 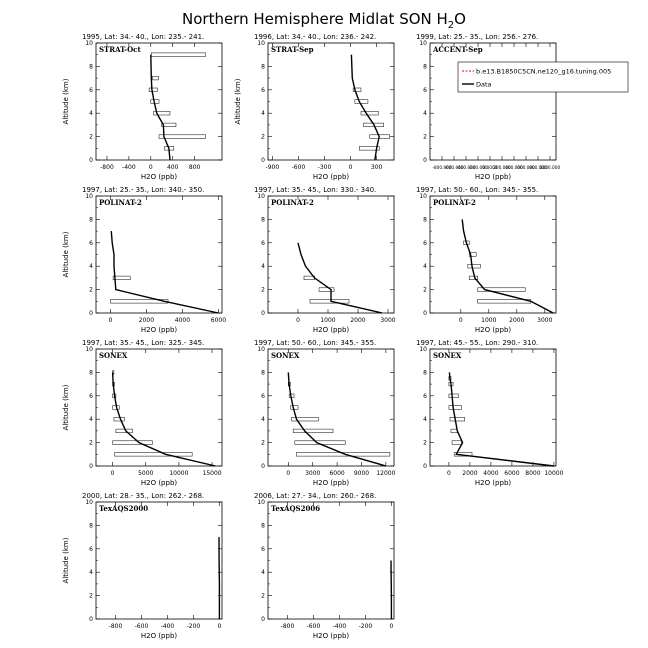 What do you see at coordinates (543, 71) in the screenshot?
I see `legend-label: b.e13.B1850C5CN.ne120_g16.tuning.005` at bounding box center [543, 71].